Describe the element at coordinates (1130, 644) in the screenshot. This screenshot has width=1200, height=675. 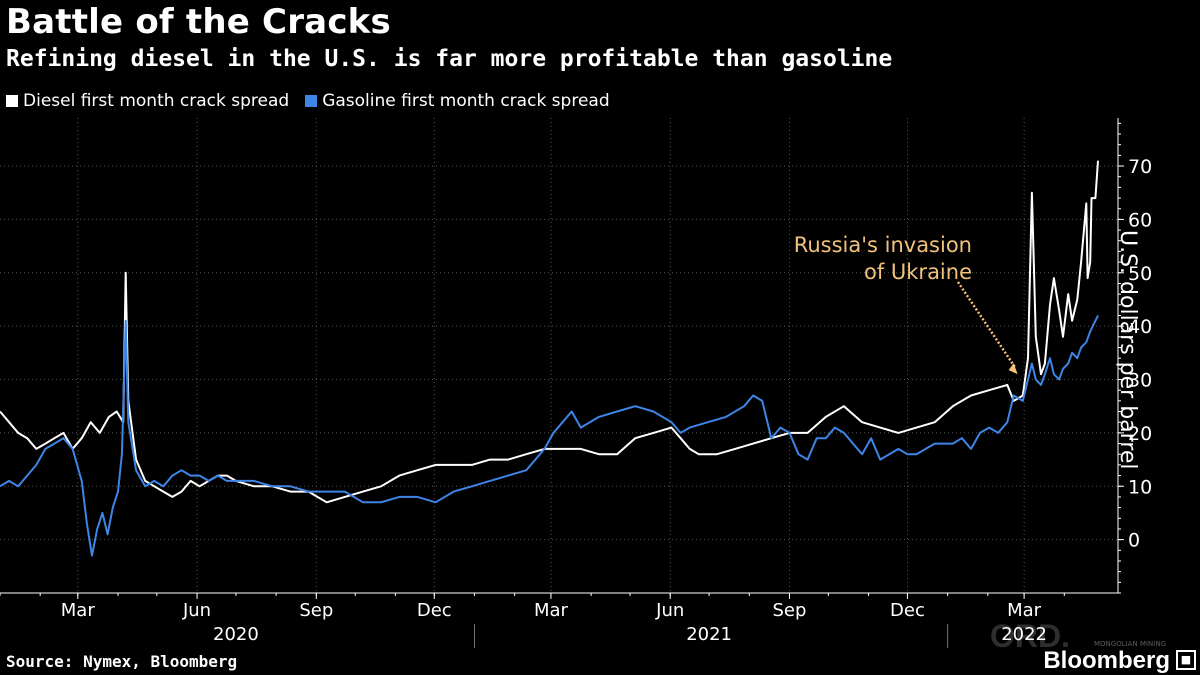
I see `watermark-caption: MONGOLIAN MINING` at that location.